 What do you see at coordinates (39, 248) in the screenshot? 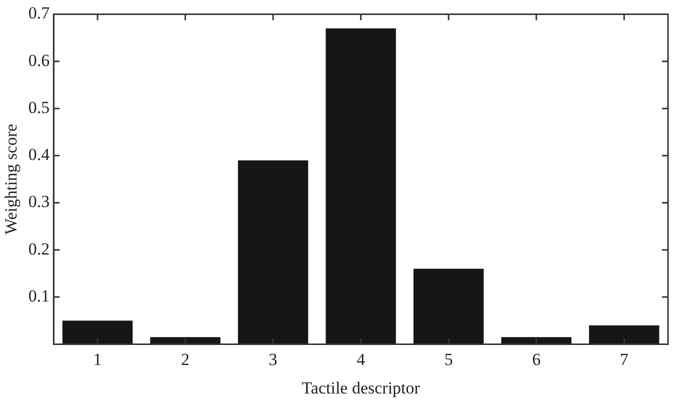
I see `y-tick-label: 0.2` at bounding box center [39, 248].